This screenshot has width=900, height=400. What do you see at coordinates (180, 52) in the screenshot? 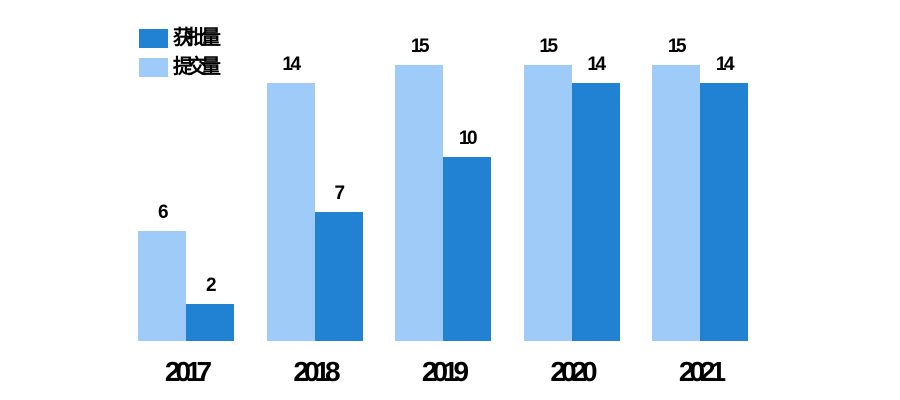
I see `chart-legend: 获批量 提交量` at bounding box center [180, 52].